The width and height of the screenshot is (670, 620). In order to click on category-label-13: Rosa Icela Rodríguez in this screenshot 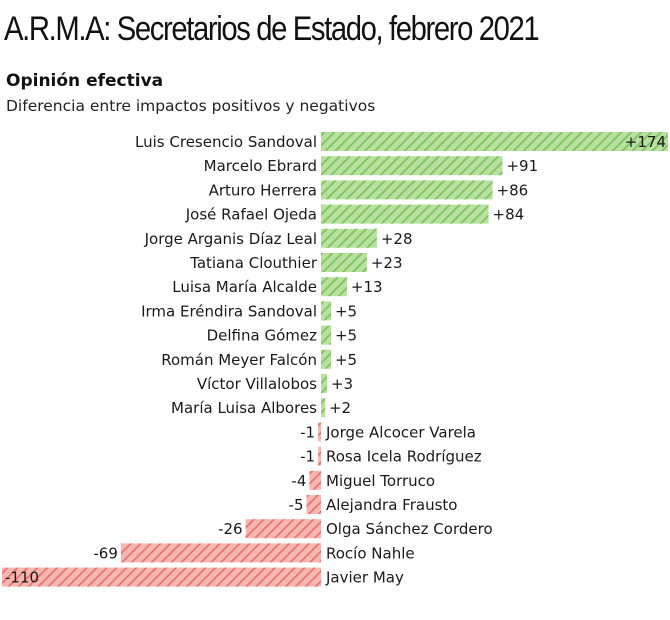, I will do `click(404, 457)`.